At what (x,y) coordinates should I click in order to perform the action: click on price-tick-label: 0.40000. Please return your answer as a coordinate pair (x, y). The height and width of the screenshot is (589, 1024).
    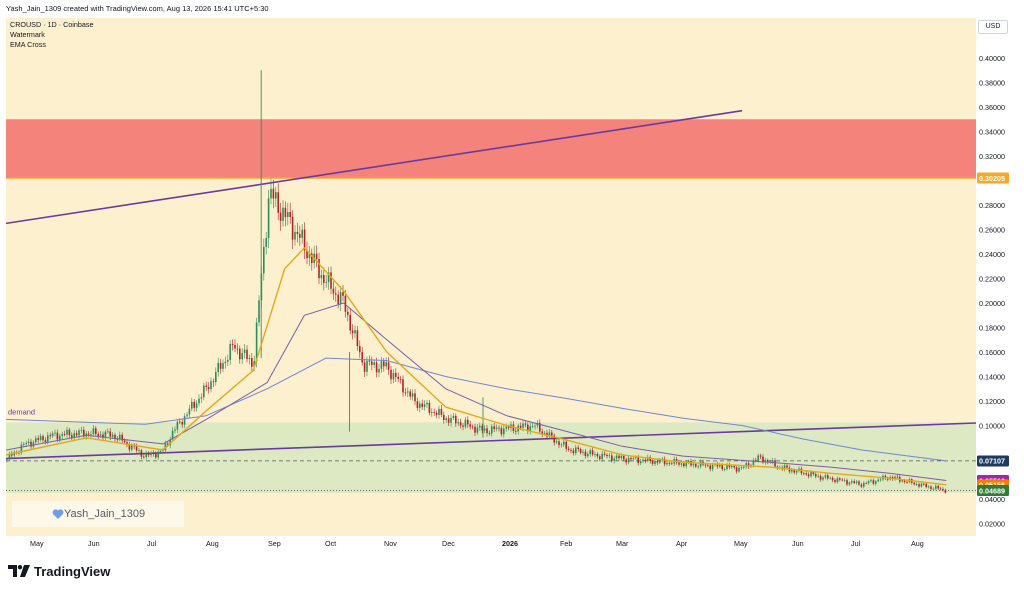
    Looking at the image, I should click on (992, 58).